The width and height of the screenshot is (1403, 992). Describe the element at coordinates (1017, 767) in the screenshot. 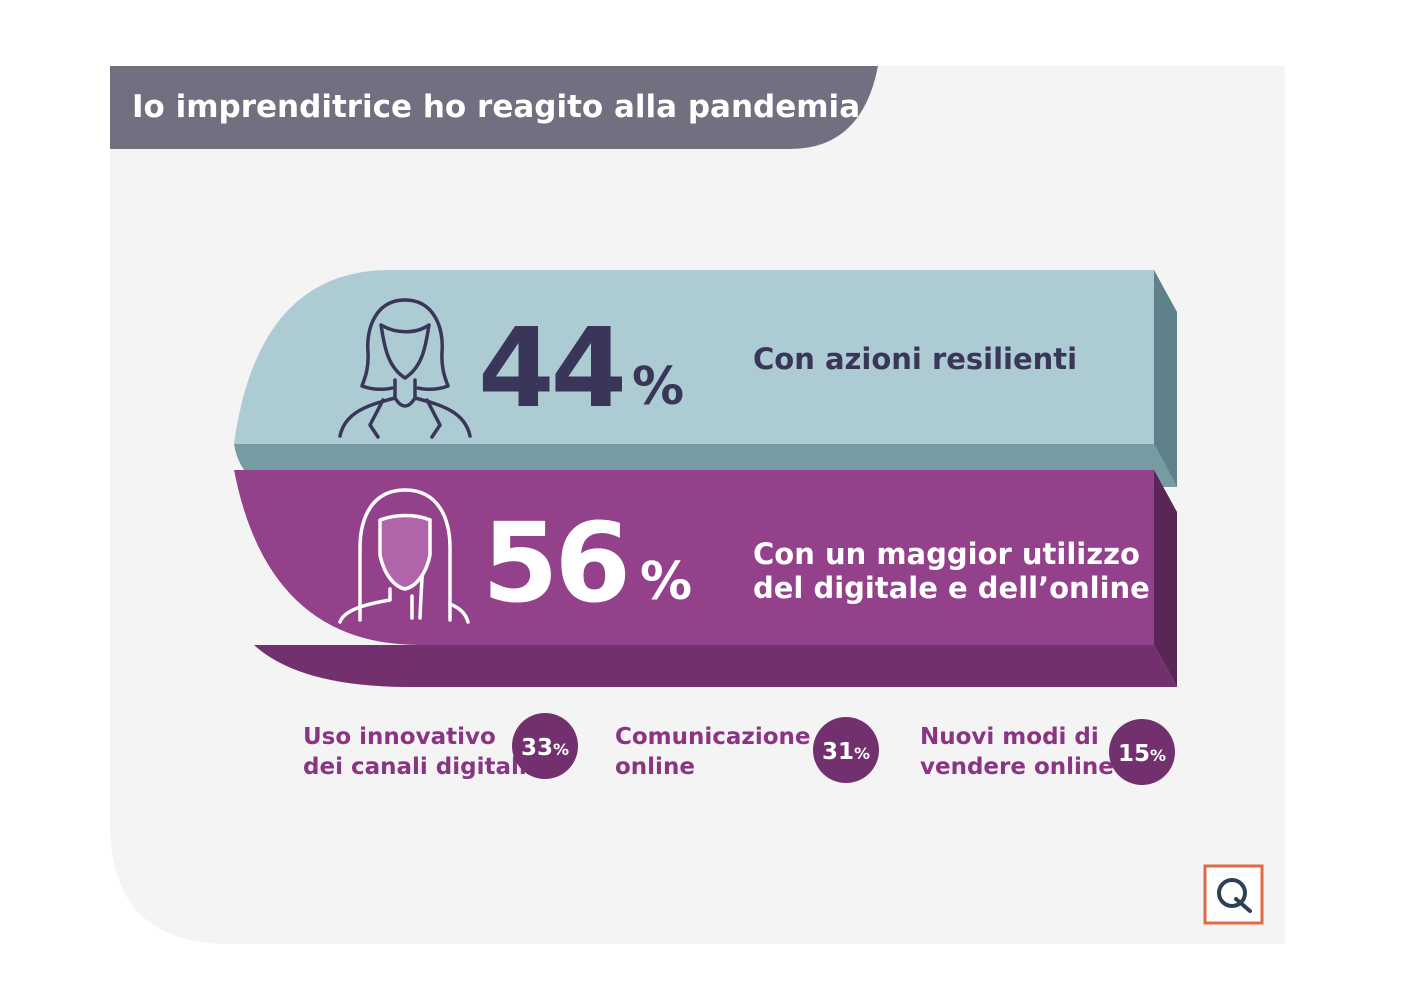

I see `substat-3-label-line2: vendere online` at that location.